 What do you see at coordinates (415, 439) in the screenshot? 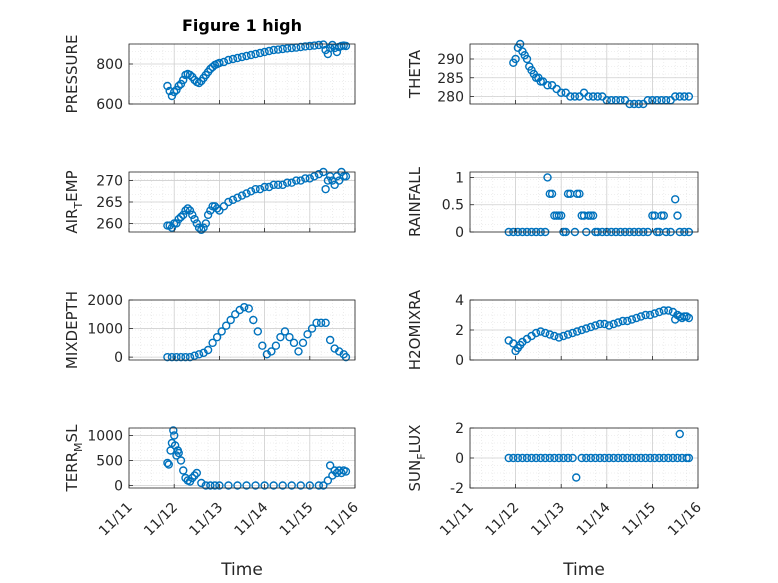
I see `y-axis-label-part: LUX` at bounding box center [415, 439].